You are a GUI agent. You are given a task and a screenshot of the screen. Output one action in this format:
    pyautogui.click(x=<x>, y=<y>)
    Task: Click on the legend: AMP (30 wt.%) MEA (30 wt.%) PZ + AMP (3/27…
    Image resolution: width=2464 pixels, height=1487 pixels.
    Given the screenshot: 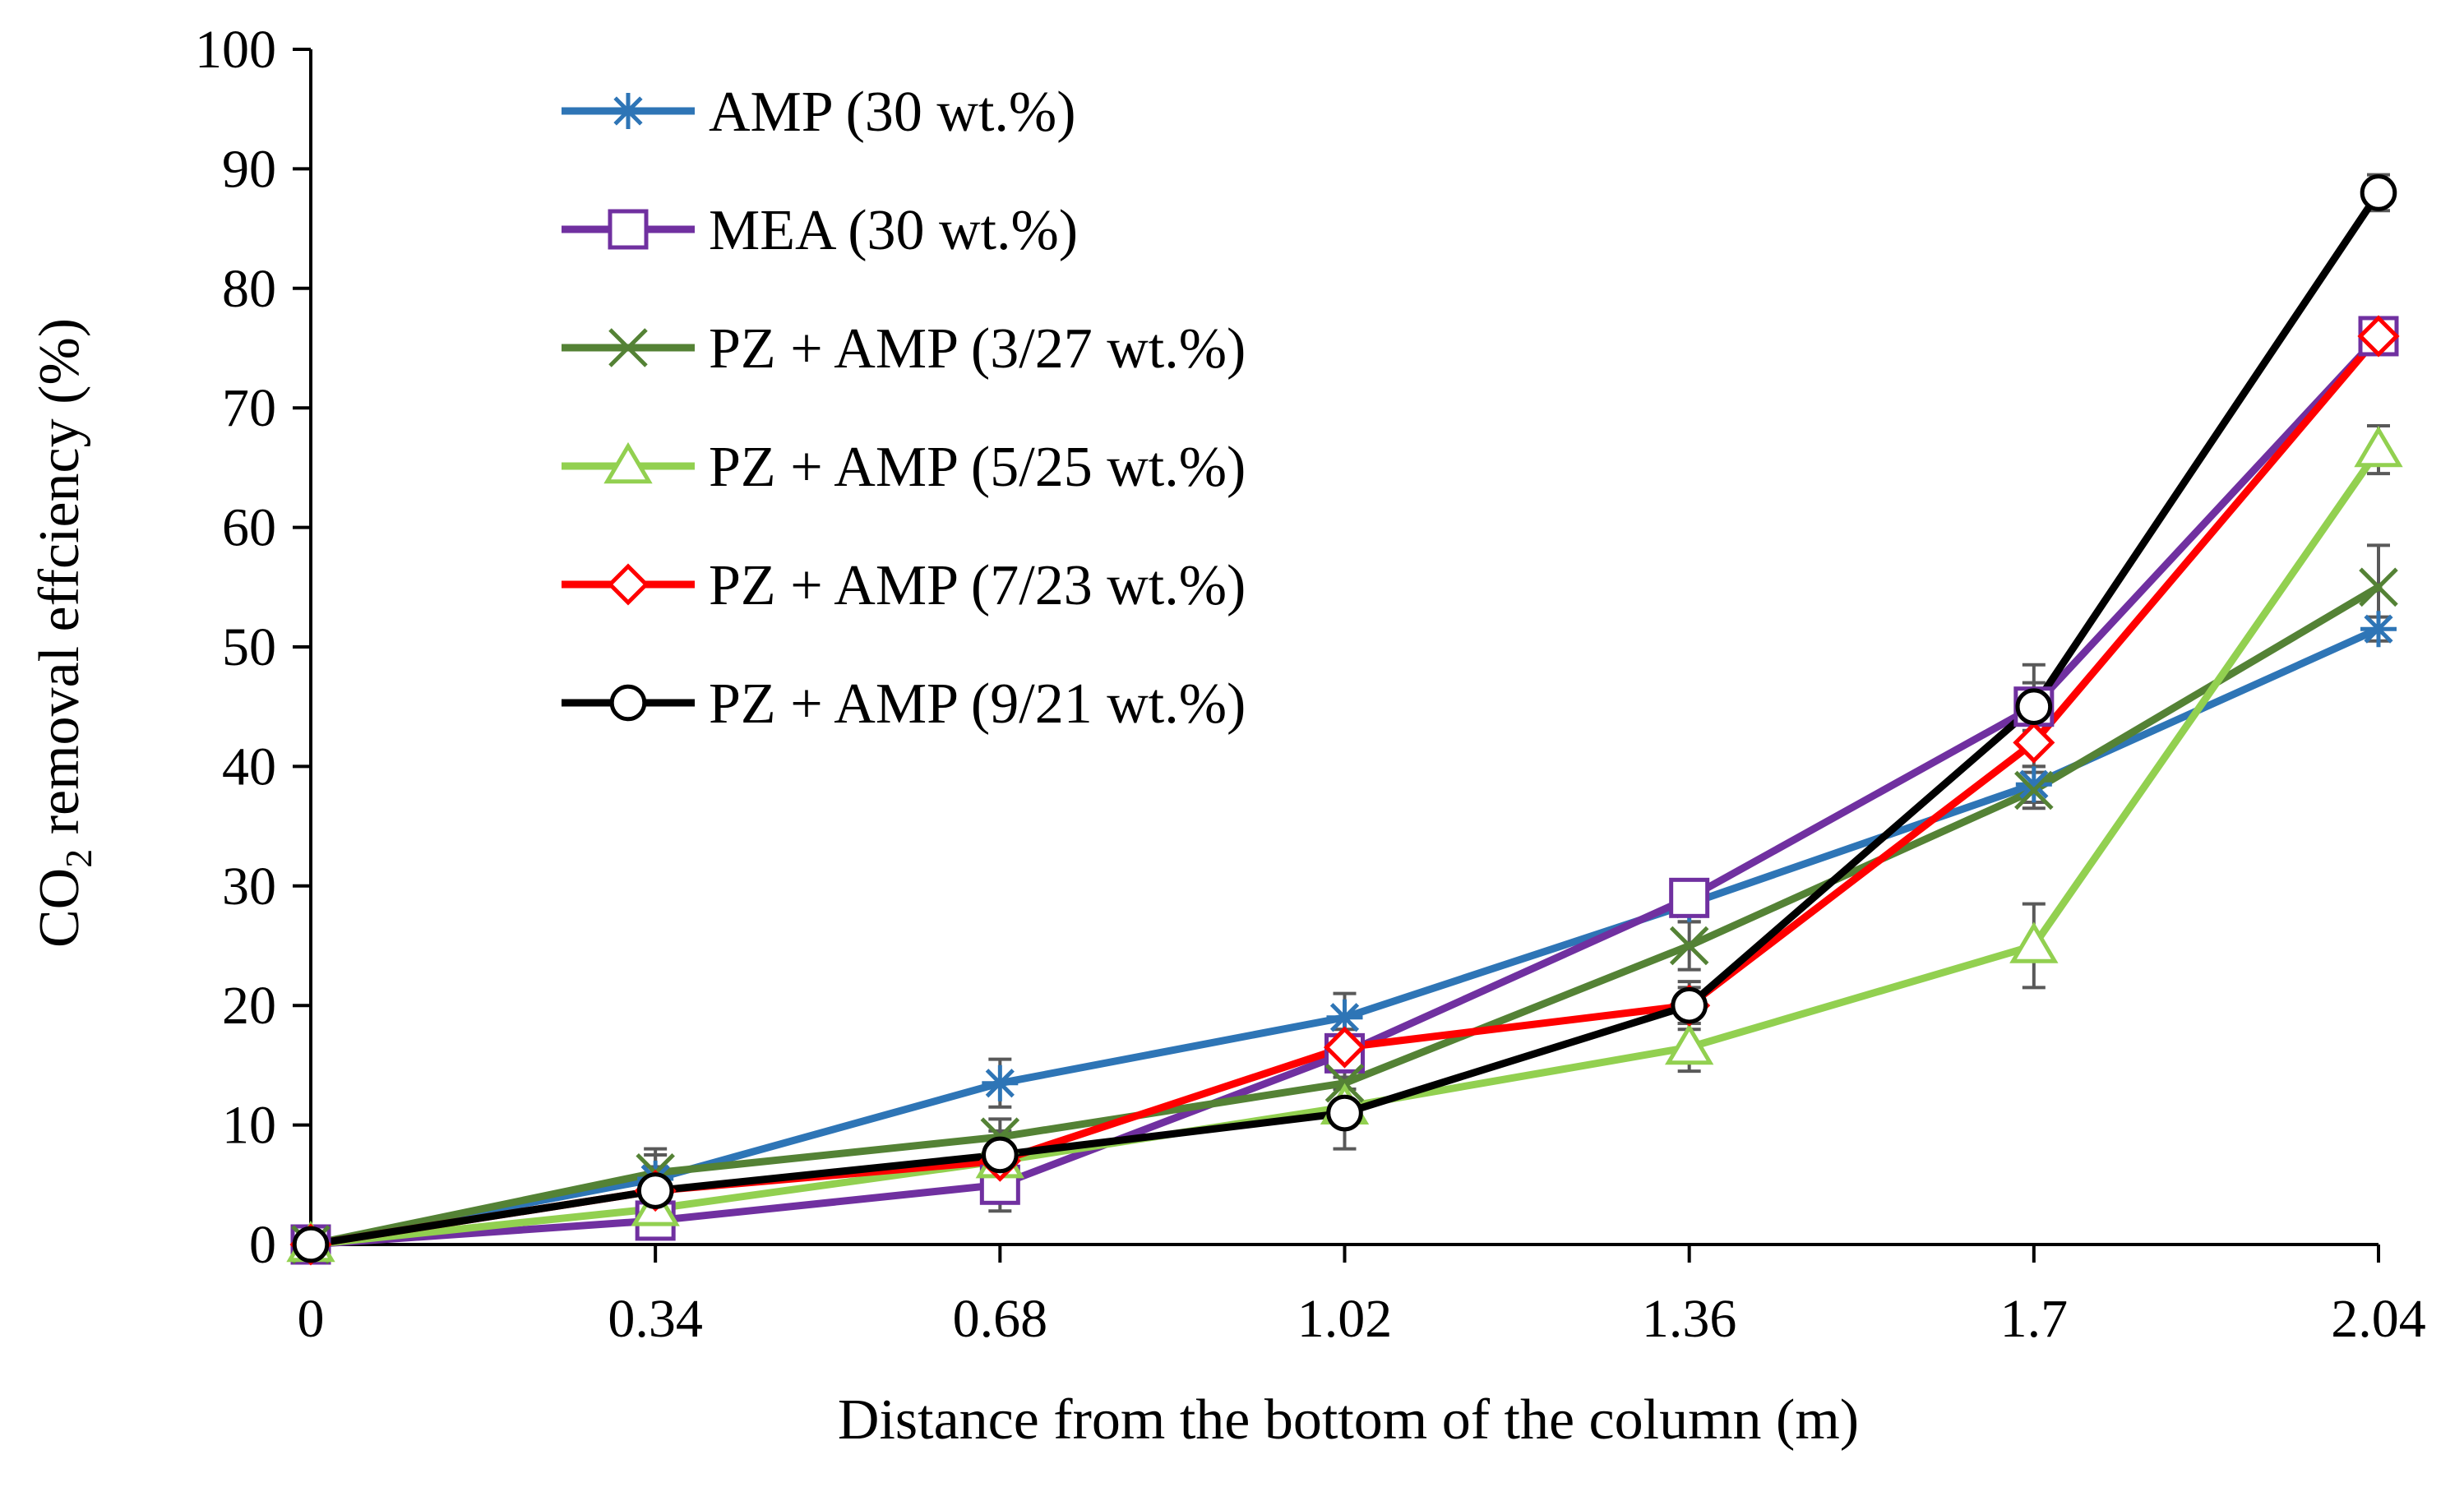 What is the action you would take?
    pyautogui.click(x=904, y=408)
    